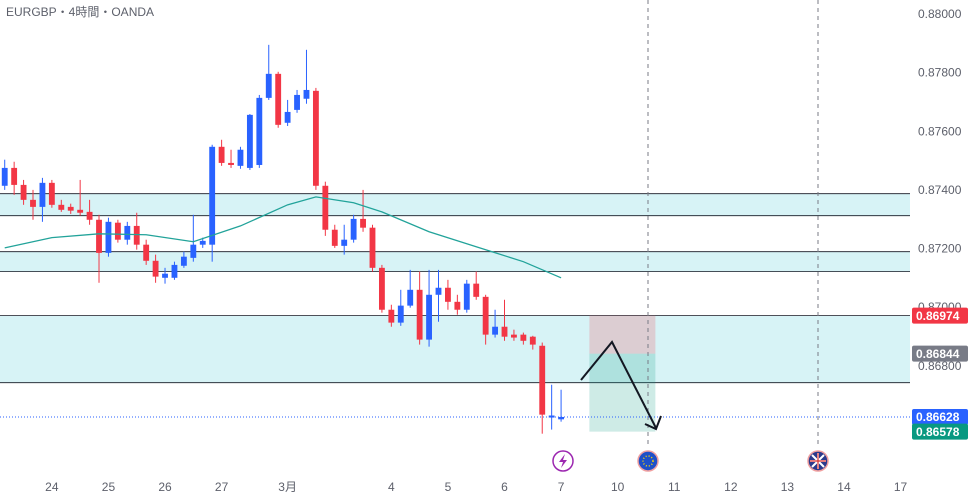 The width and height of the screenshot is (972, 501). What do you see at coordinates (283, 237) in the screenshot?
I see `moving-average` at bounding box center [283, 237].